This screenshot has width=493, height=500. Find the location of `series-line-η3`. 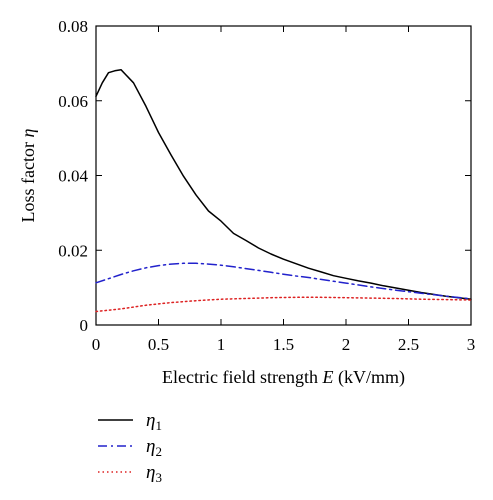

series-line-η3 is located at coordinates (283, 304).